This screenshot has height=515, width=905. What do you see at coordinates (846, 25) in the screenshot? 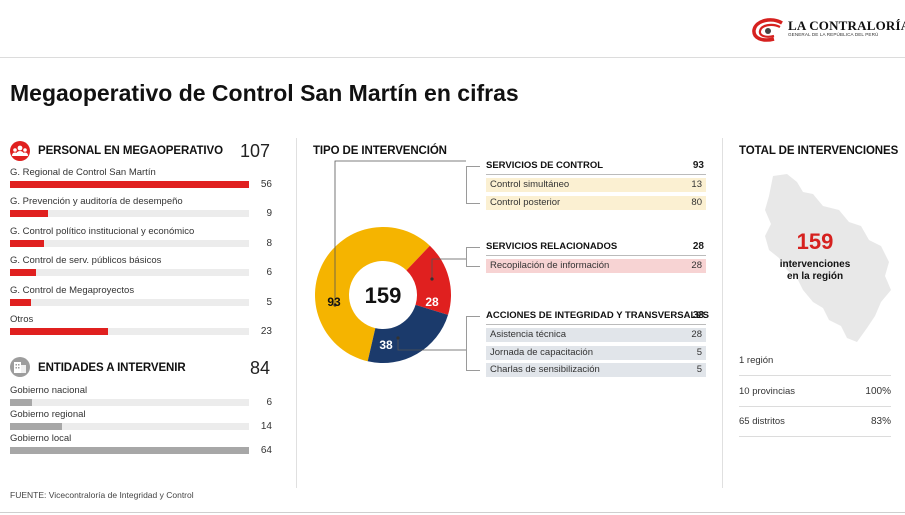
I see `logo-name: LA CONTRALORÍA` at bounding box center [846, 25].